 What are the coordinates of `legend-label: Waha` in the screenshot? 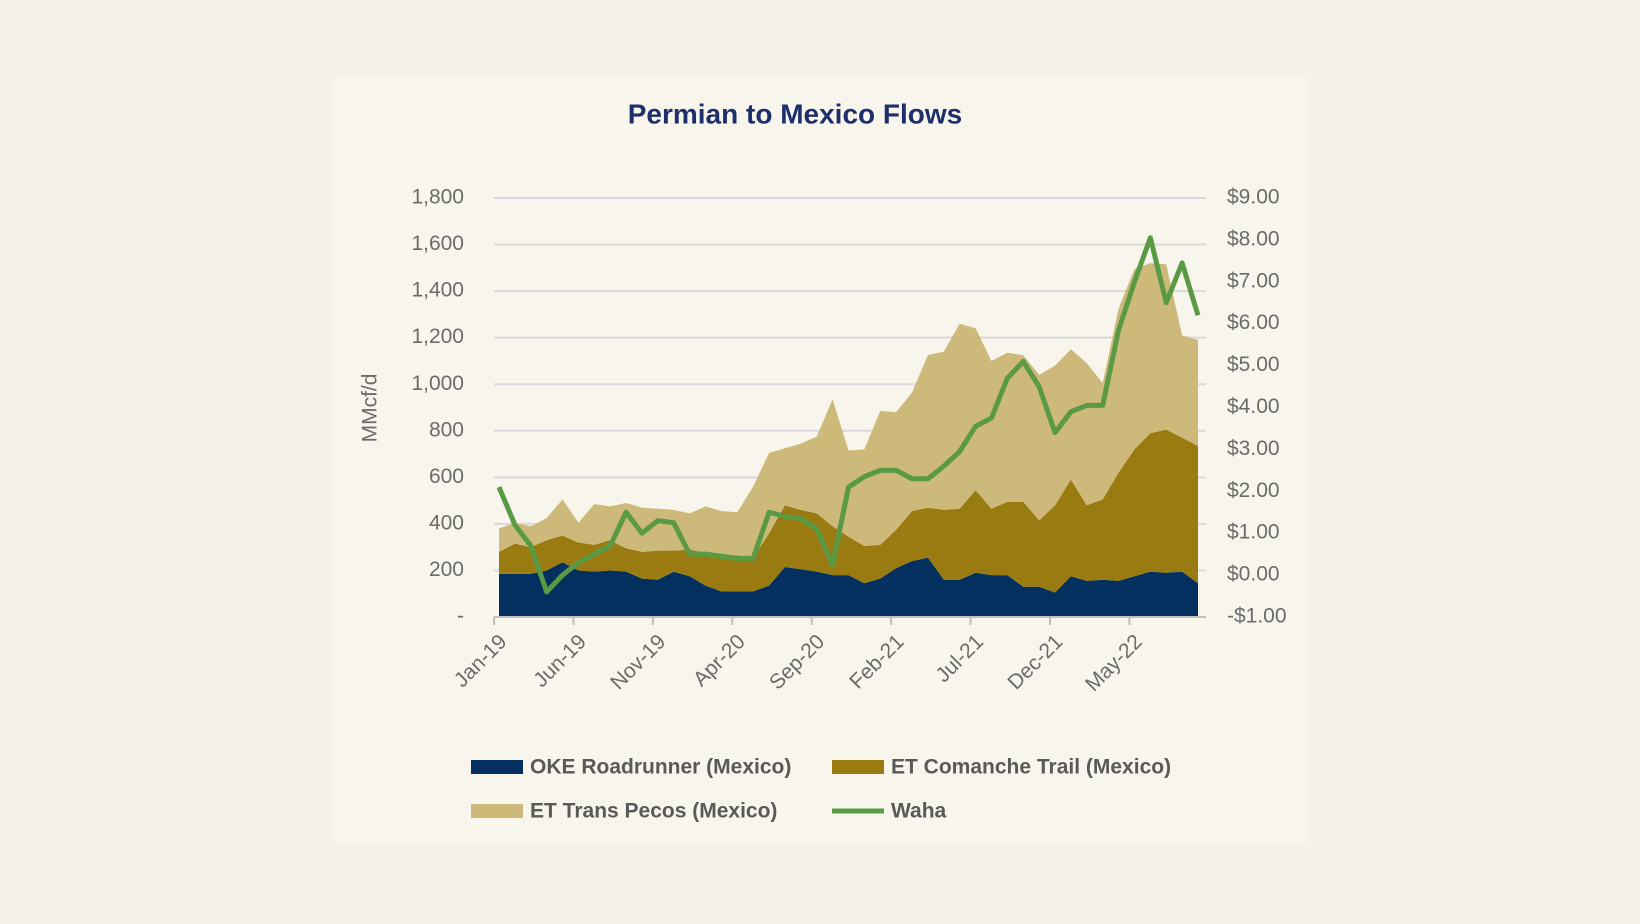 It's located at (919, 811).